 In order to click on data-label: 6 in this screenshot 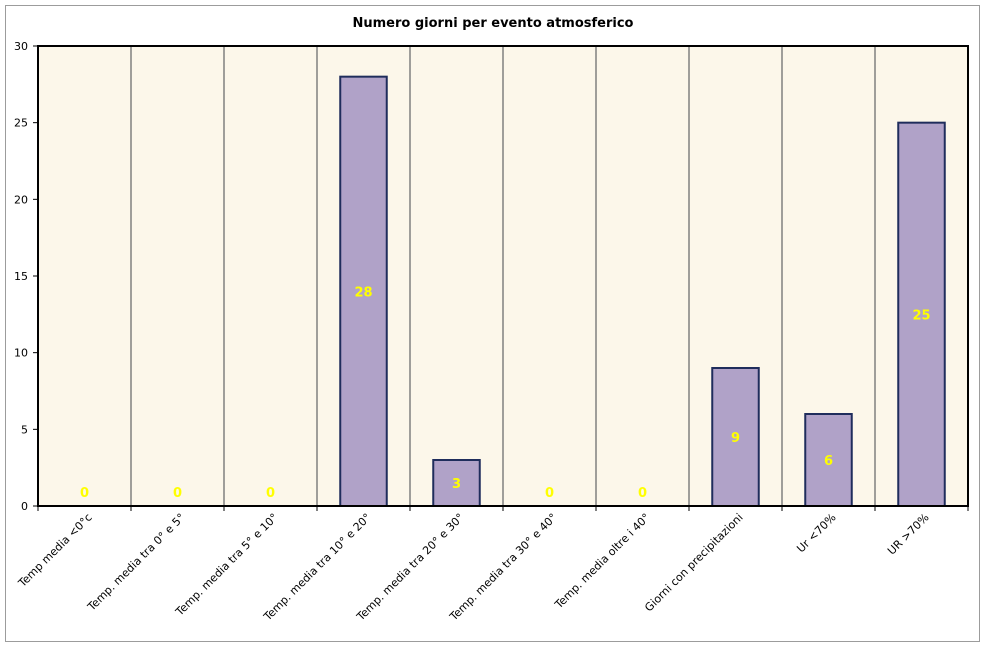, I will do `click(828, 461)`.